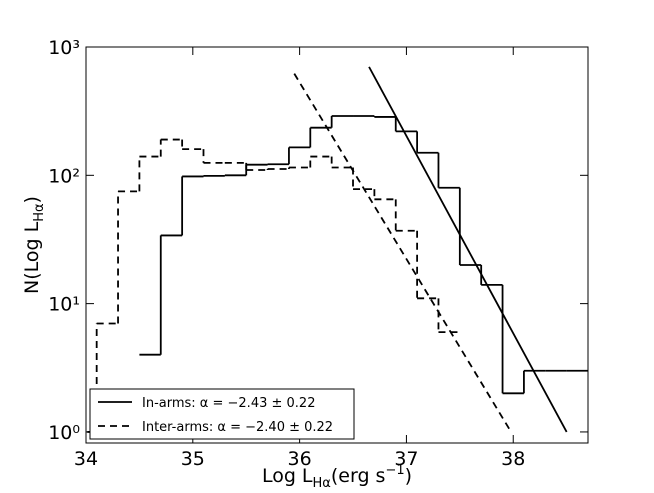 The image size is (654, 493). What do you see at coordinates (287, 476) in the screenshot?
I see `x-label-part: Log L` at bounding box center [287, 476].